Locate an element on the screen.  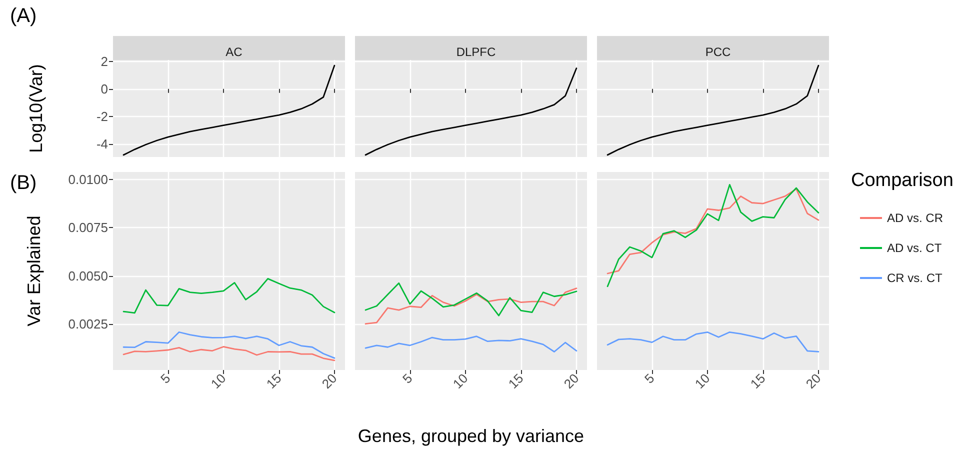
legend-label: AD vs. CT is located at coordinates (914, 248).